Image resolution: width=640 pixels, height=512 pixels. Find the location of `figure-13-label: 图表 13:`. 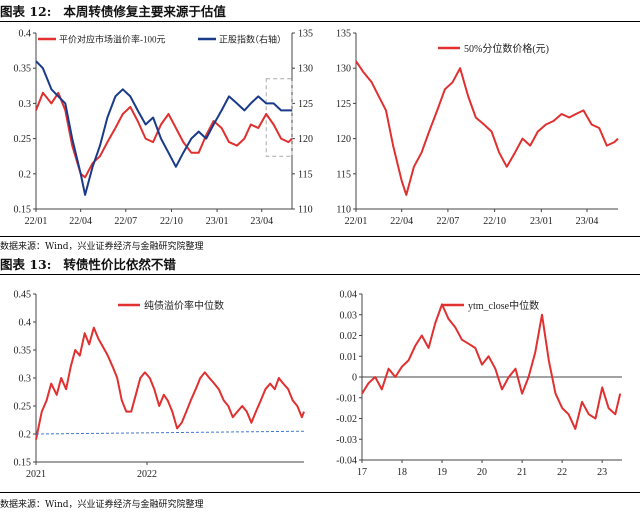

figure-13-label: 图表 13: is located at coordinates (26, 264).